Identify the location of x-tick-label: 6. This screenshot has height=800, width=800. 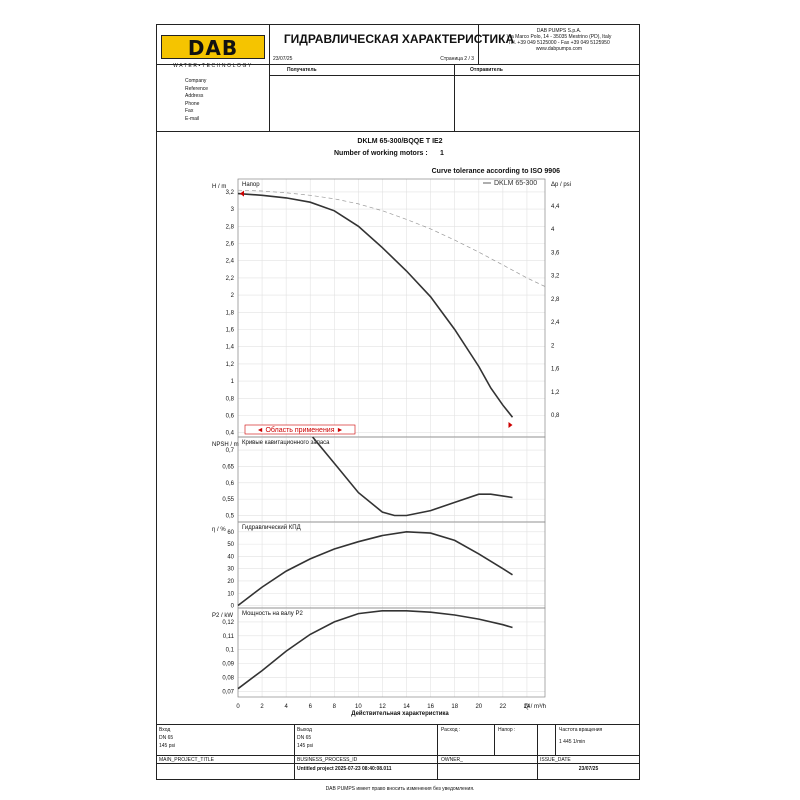
(311, 707).